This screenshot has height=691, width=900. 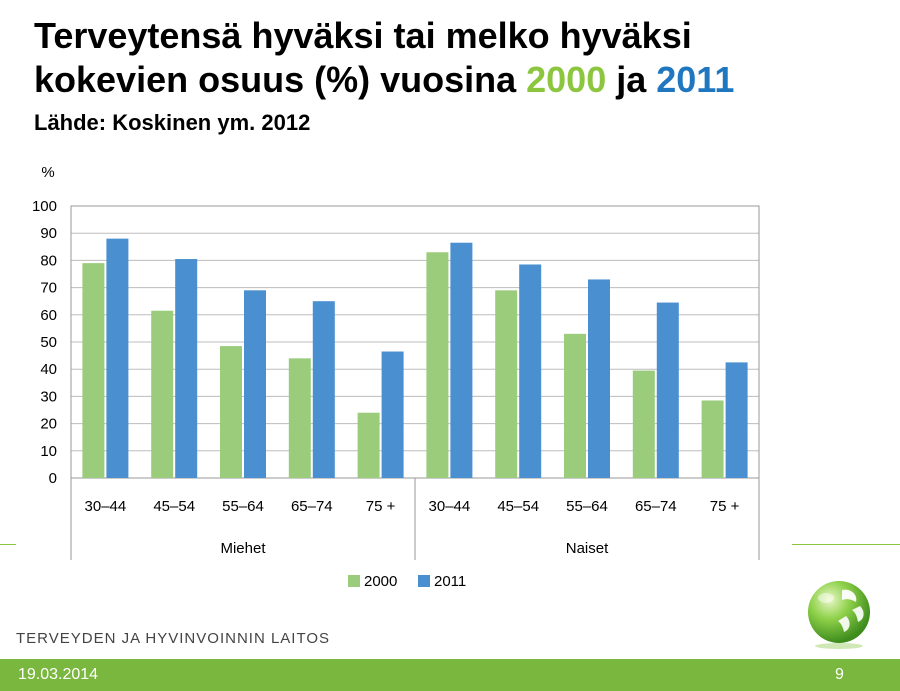 What do you see at coordinates (363, 35) in the screenshot?
I see `title-line-1: Terveytensä hyväksi tai melko hyväksi` at bounding box center [363, 35].